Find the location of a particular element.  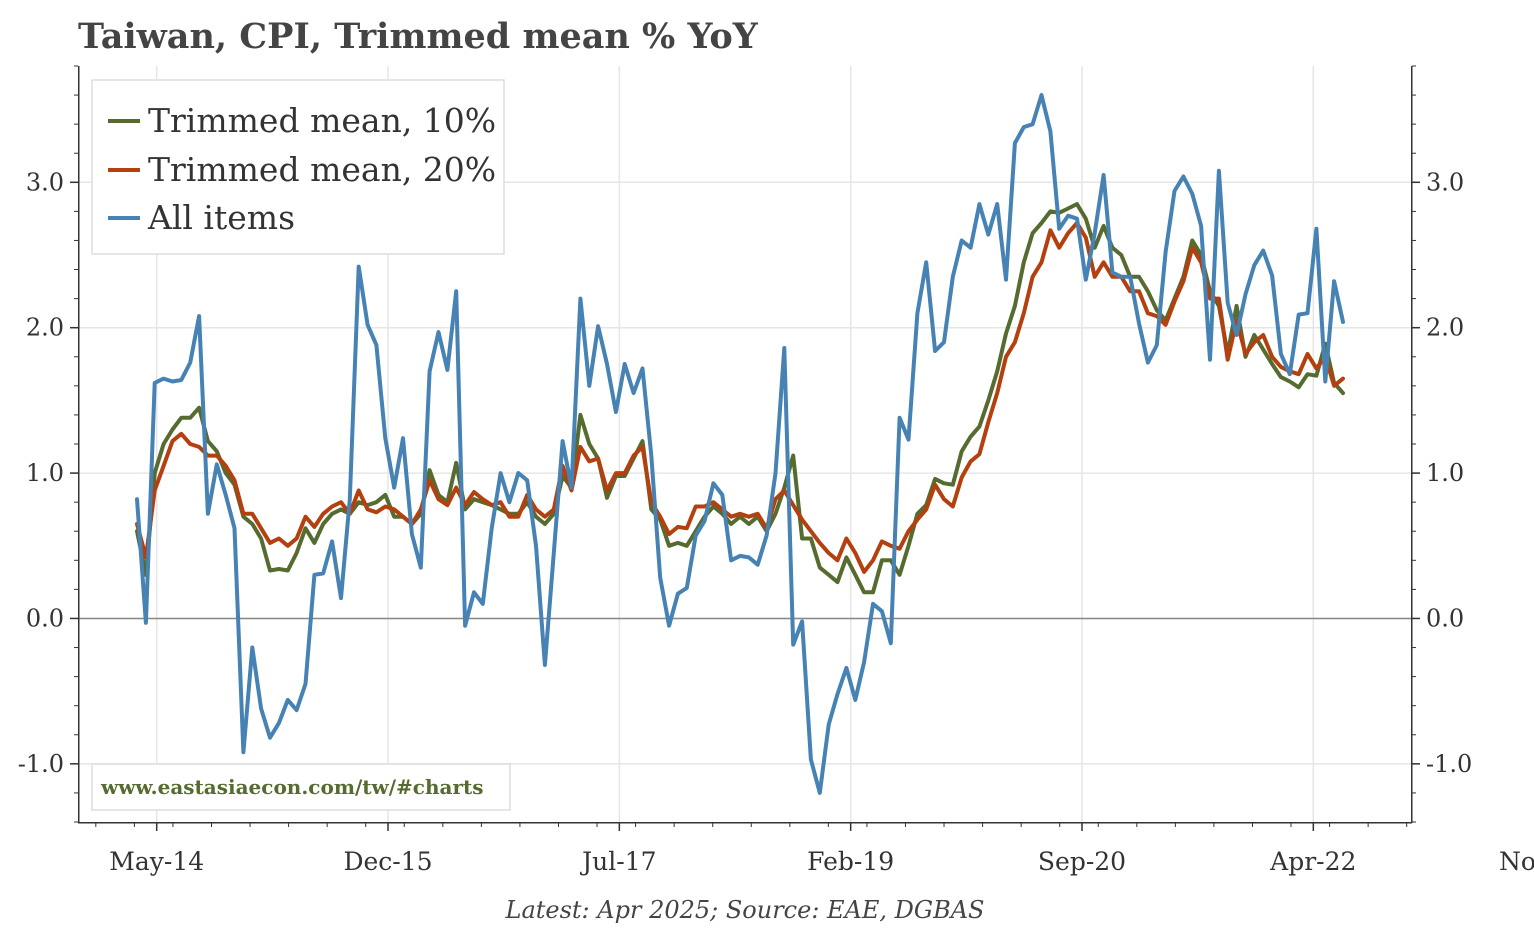

y-tick-label-right: -1.0 is located at coordinates (1449, 764).